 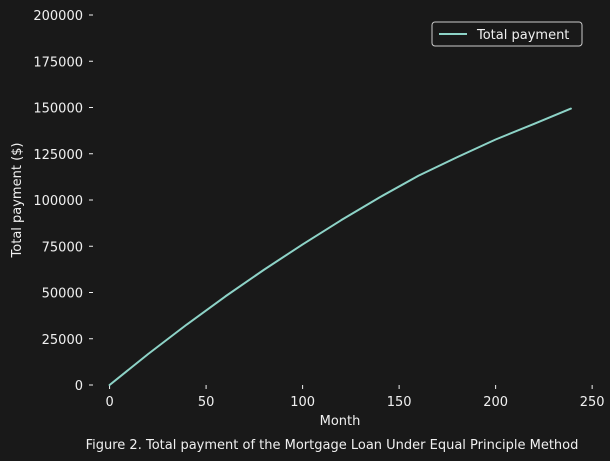 I want to click on x-tick-label: 100, so click(x=302, y=402).